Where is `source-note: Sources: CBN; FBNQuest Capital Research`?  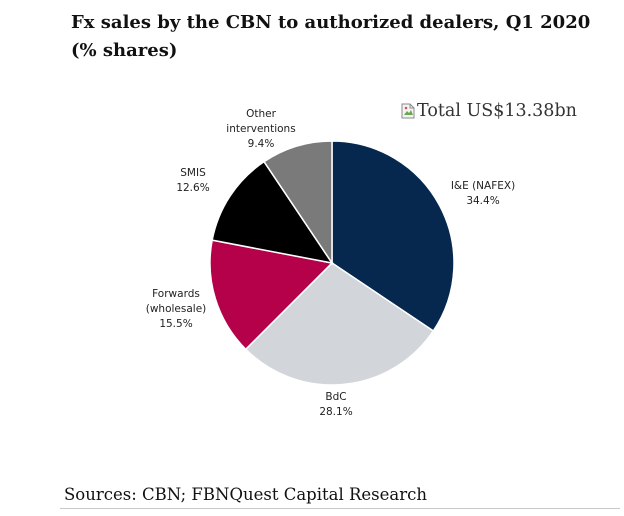
source-note: Sources: CBN; FBNQuest Capital Research is located at coordinates (246, 494).